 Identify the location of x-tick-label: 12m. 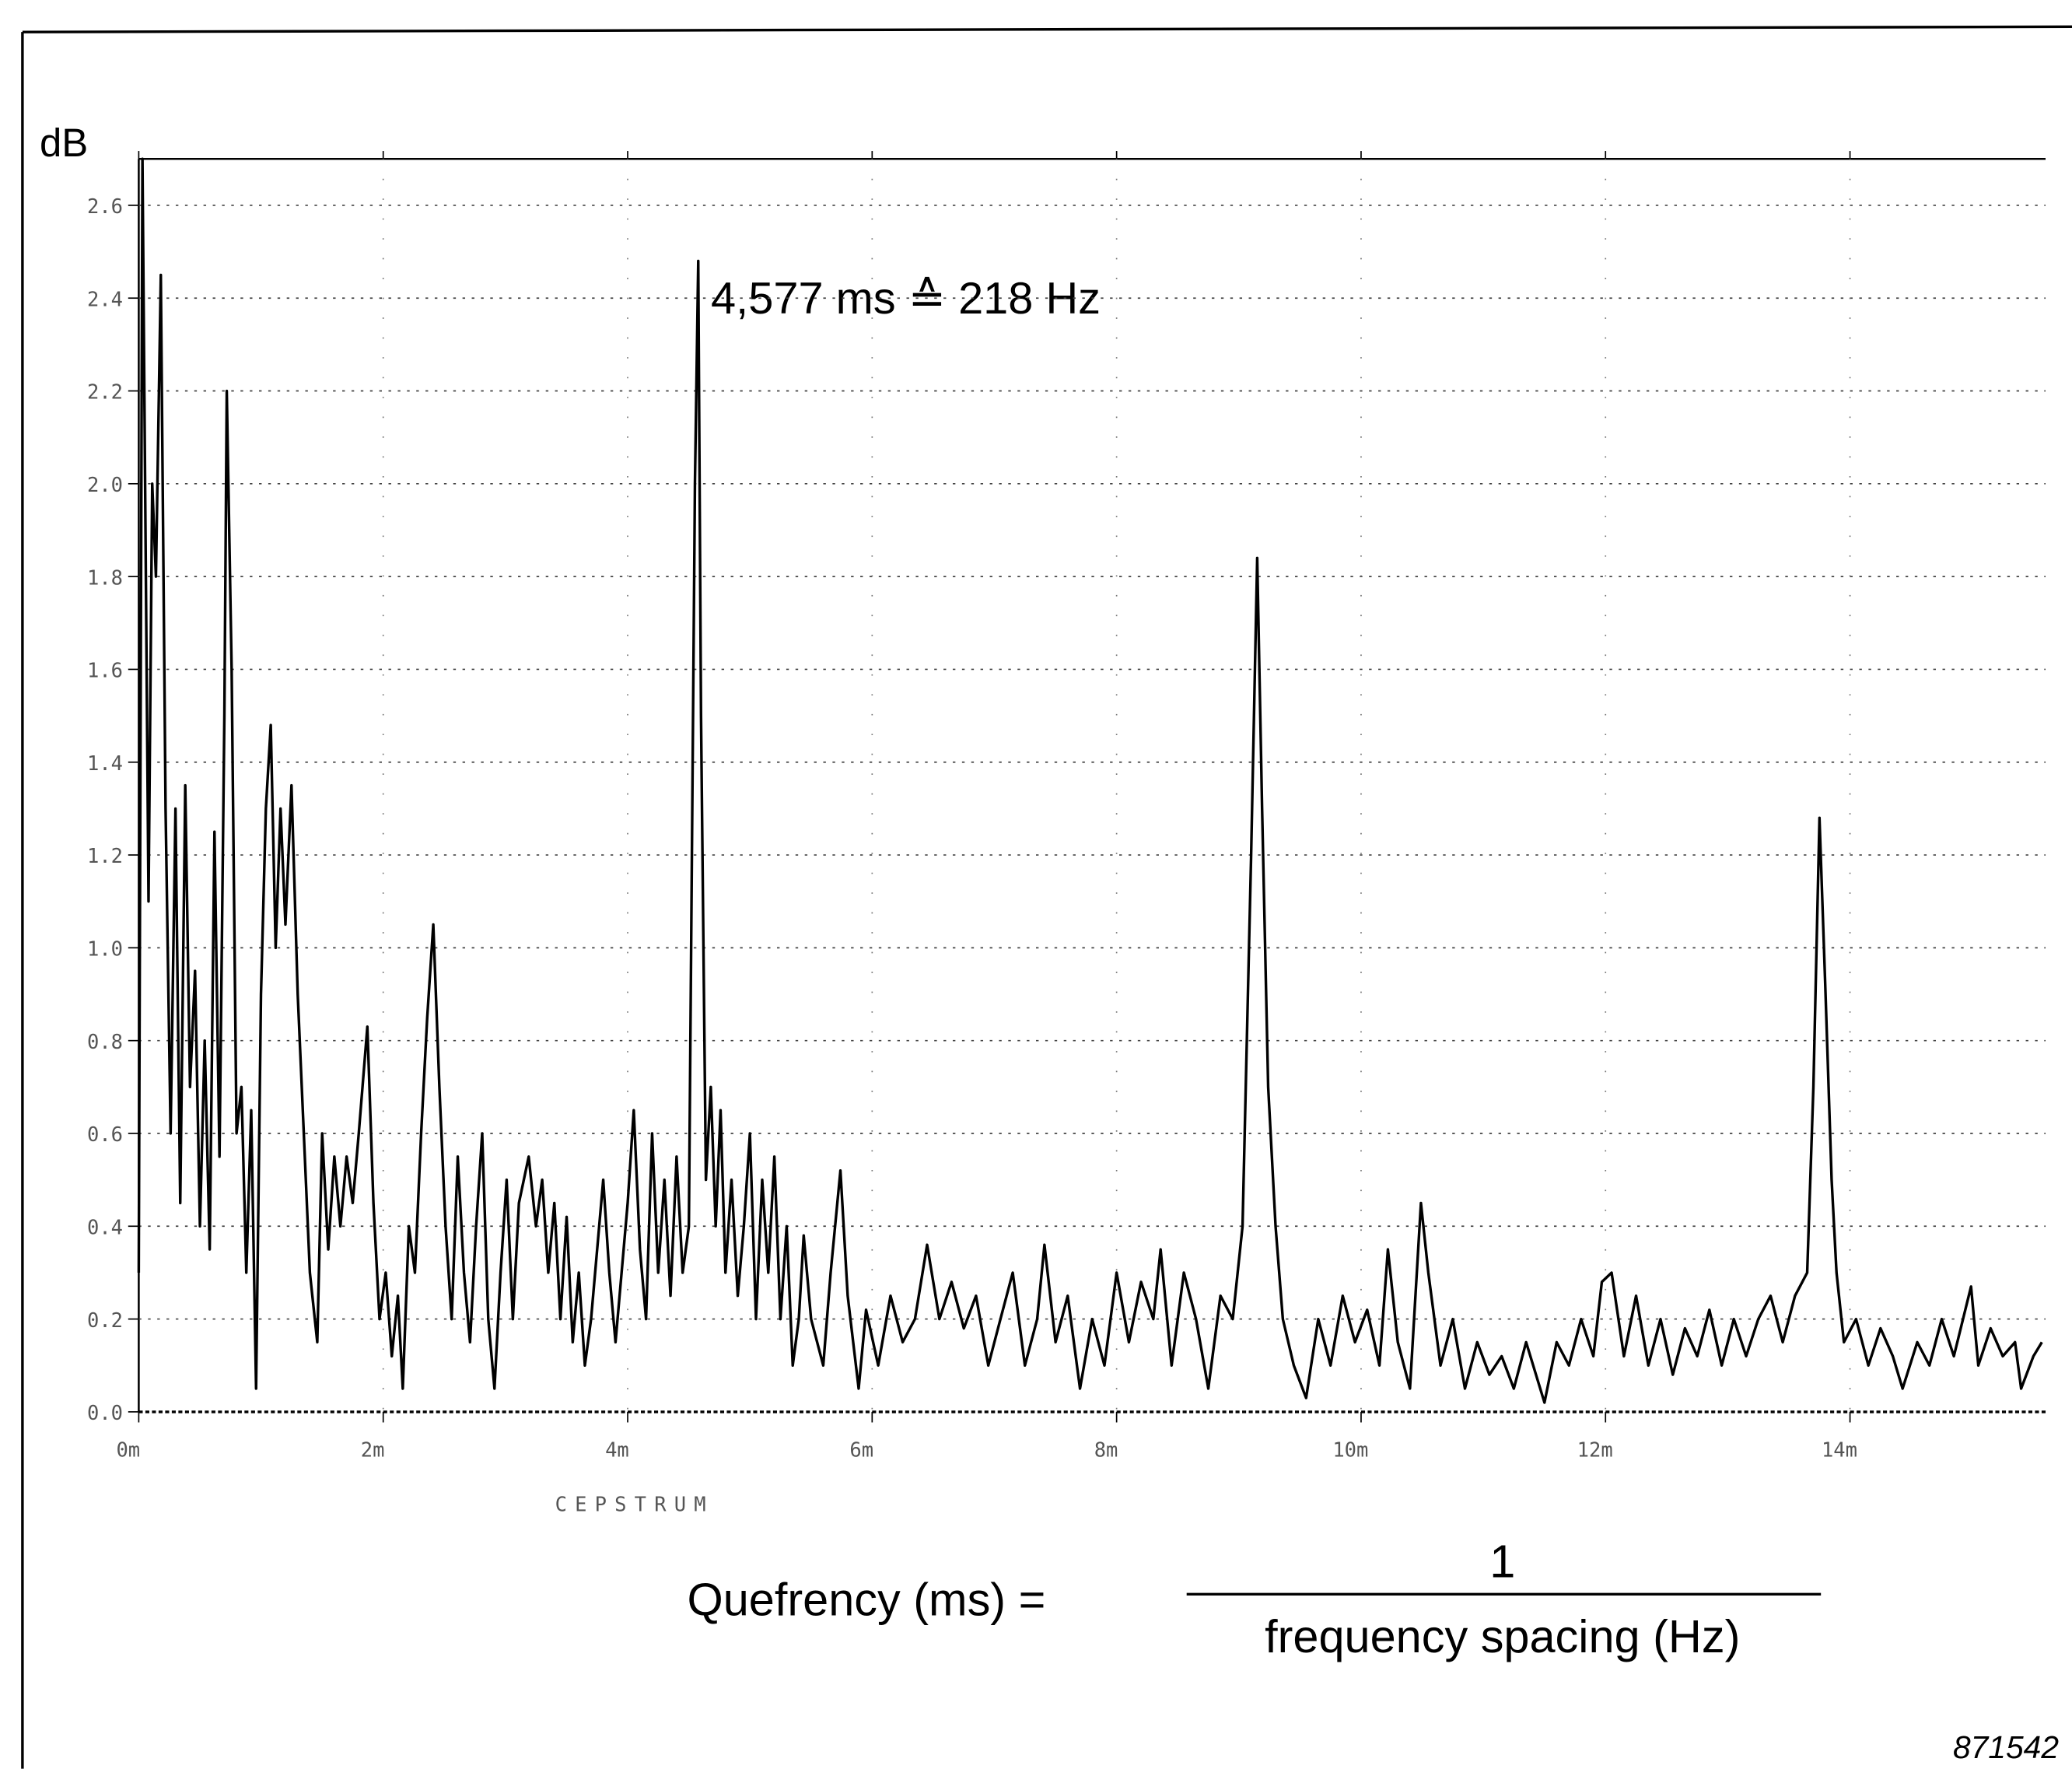
(1595, 1450).